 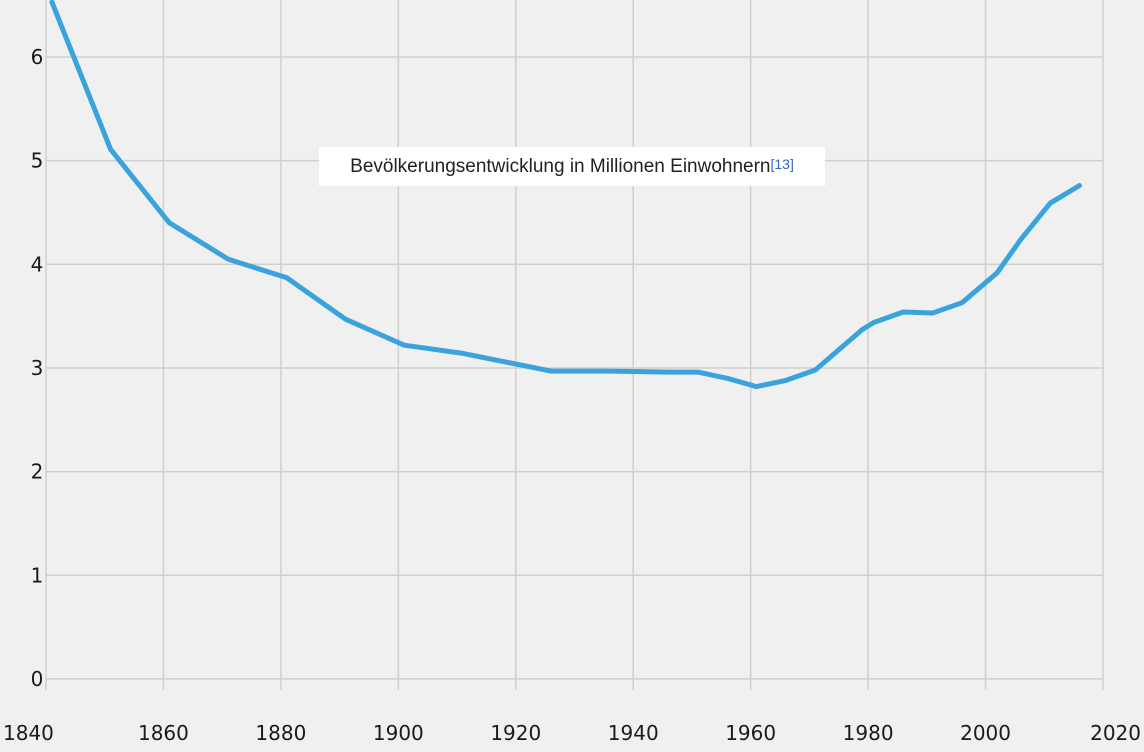 What do you see at coordinates (515, 733) in the screenshot?
I see `x-tick-label: 1920` at bounding box center [515, 733].